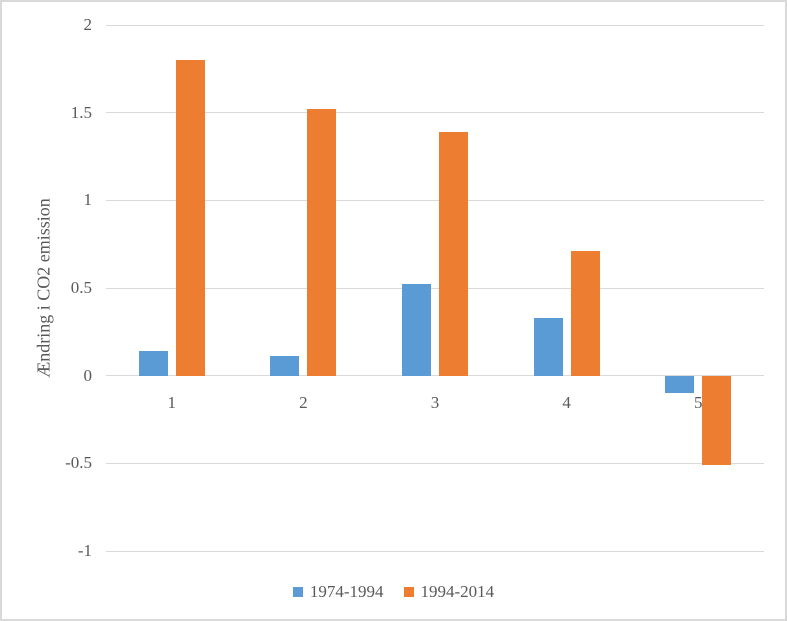 This screenshot has height=621, width=787. I want to click on legend-item-1: 1974-1994, so click(338, 592).